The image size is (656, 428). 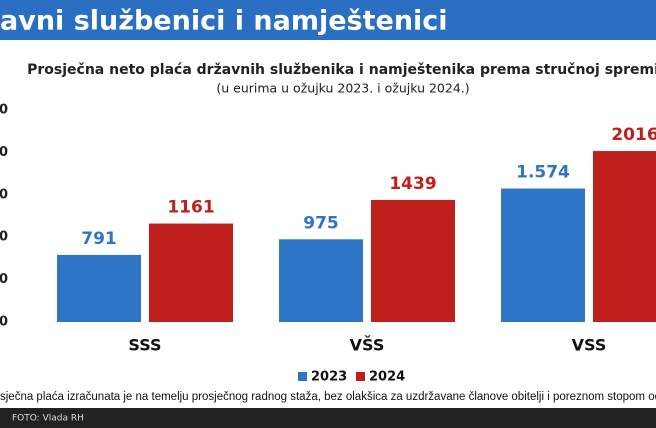 I want to click on credit-bar, so click(x=328, y=418).